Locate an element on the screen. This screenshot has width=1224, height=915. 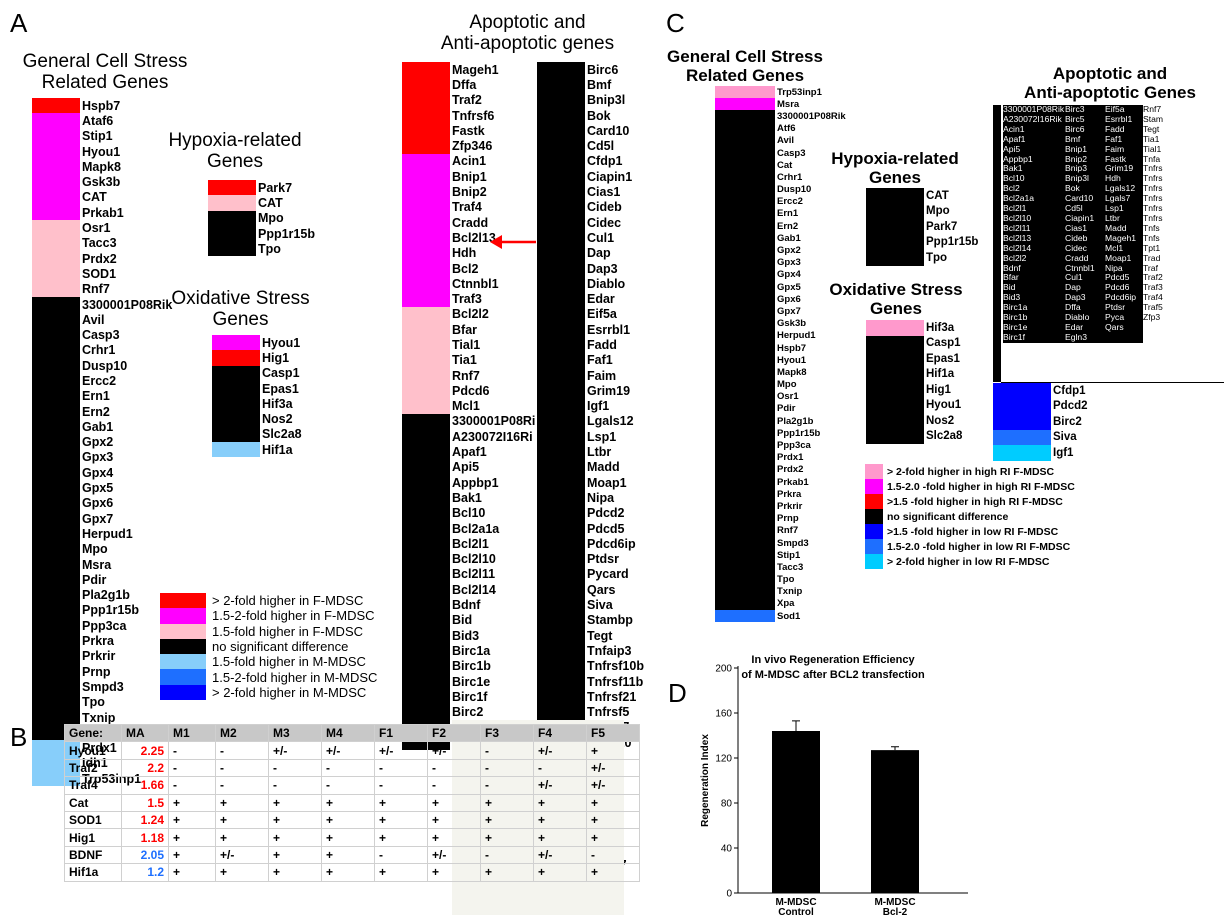
gene-name: Madd is located at coordinates (603, 467).